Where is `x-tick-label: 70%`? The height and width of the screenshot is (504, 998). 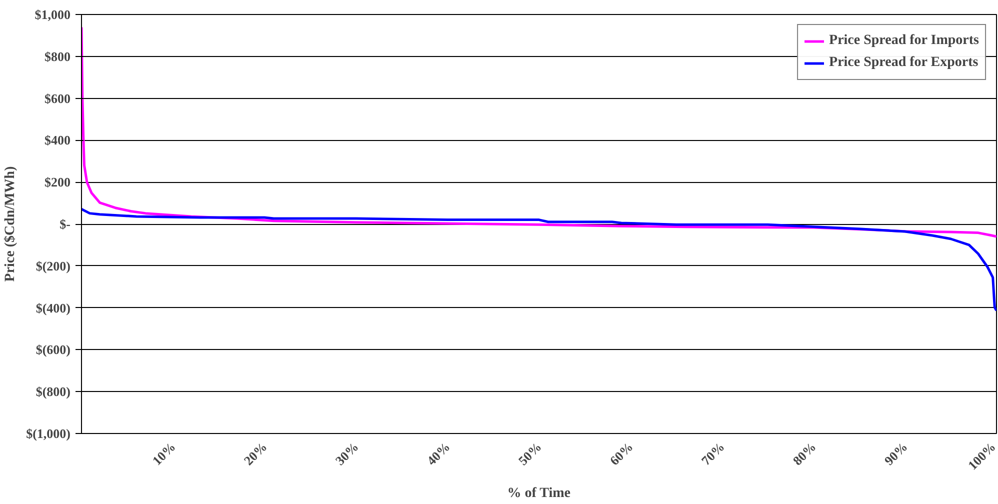
x-tick-label: 70% is located at coordinates (713, 453).